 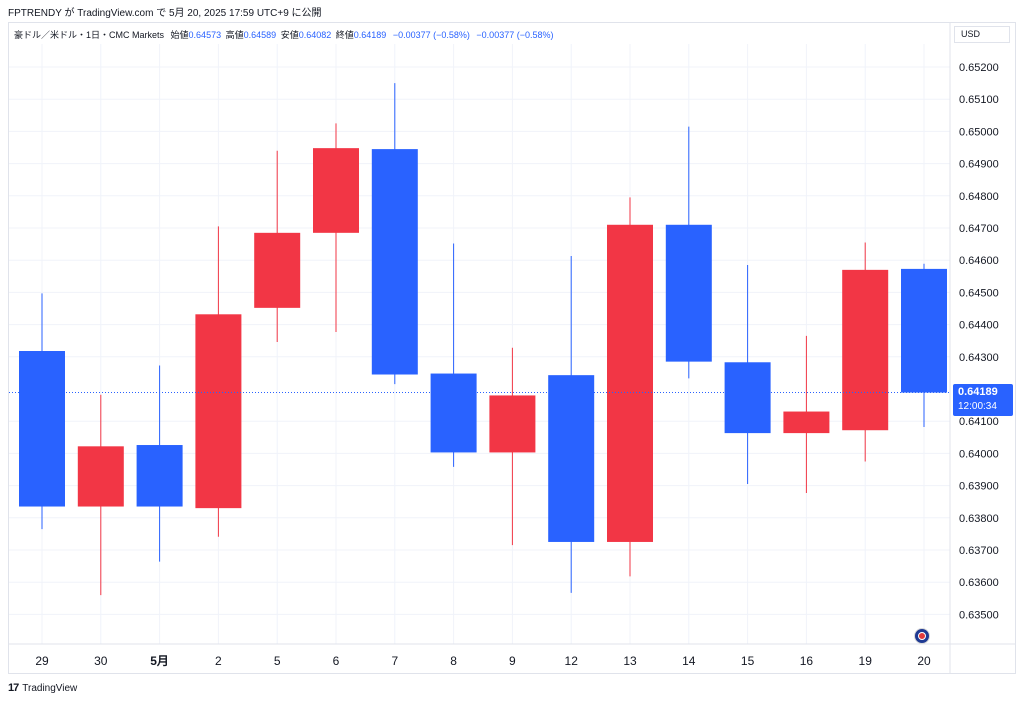 What do you see at coordinates (689, 661) in the screenshot?
I see `x-tick-label: 14` at bounding box center [689, 661].